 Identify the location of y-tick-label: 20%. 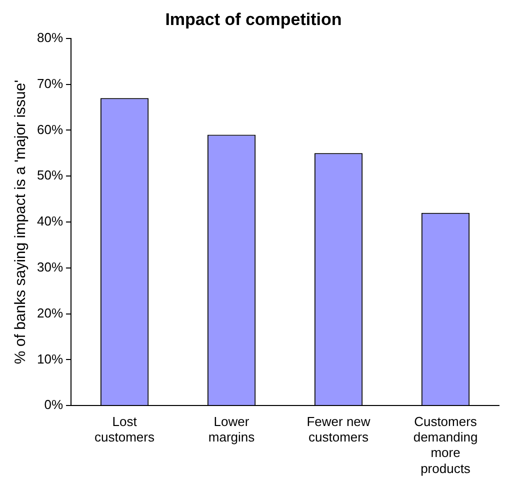
(50, 312).